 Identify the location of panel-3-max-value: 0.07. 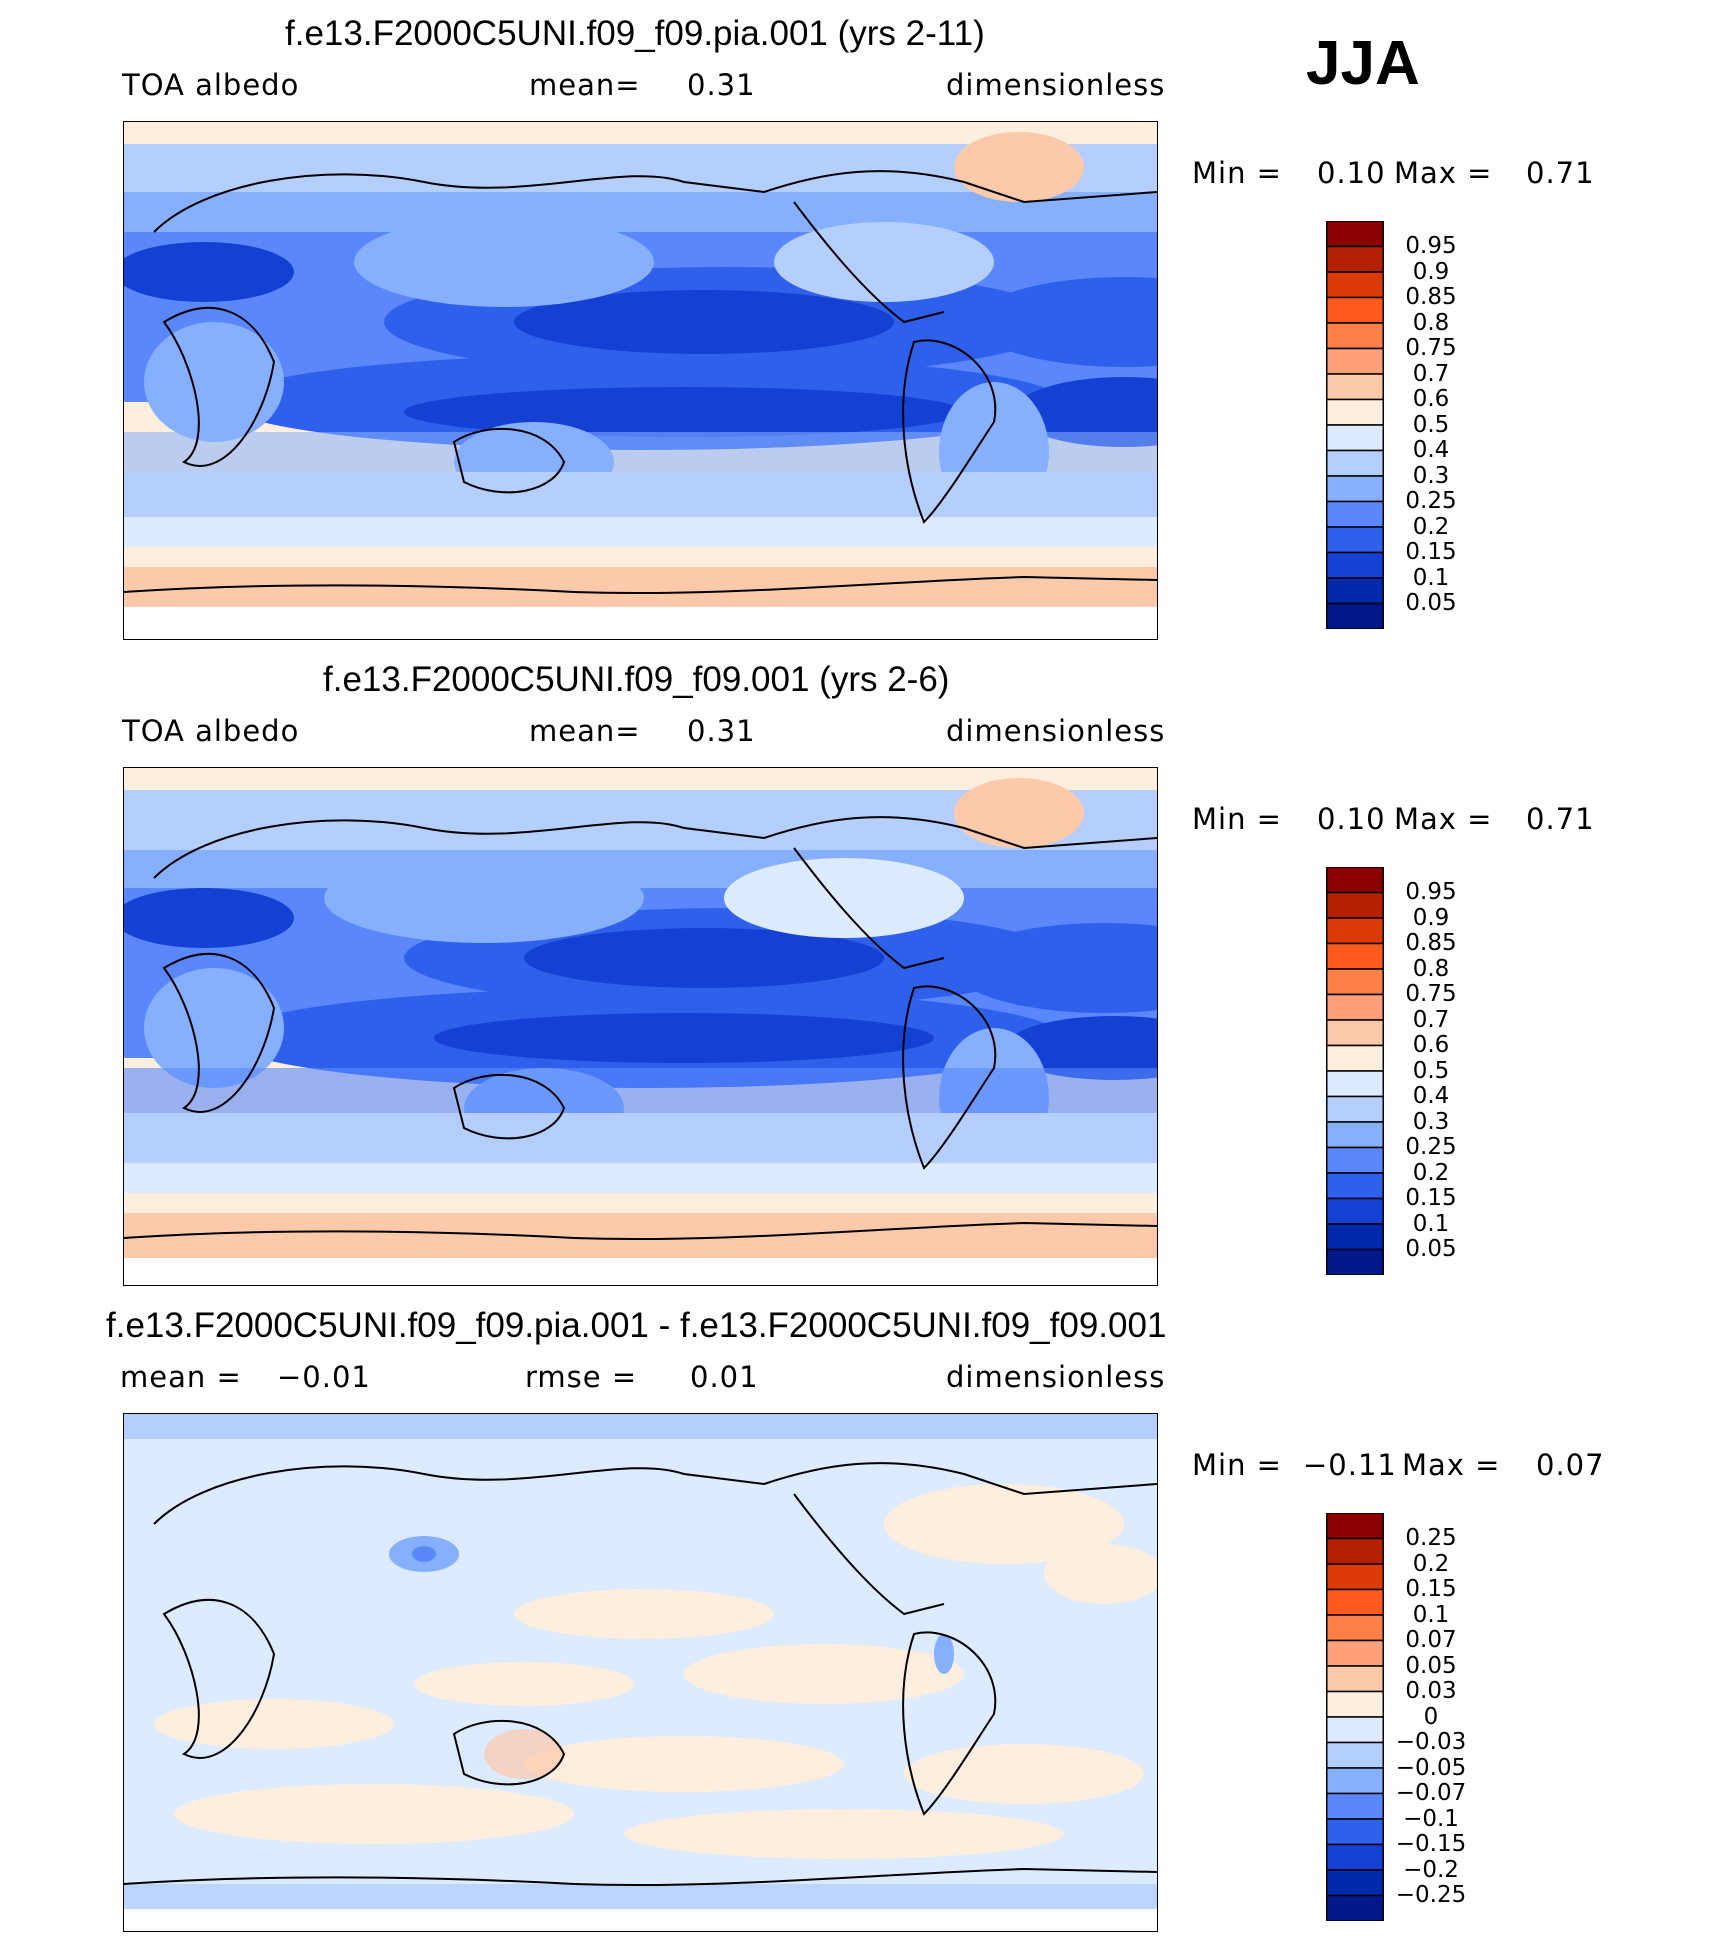
(1570, 1465).